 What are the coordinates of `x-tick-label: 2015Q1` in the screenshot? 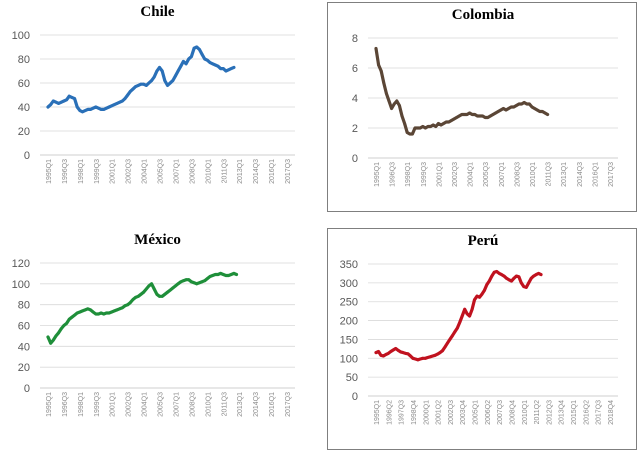 It's located at (574, 412).